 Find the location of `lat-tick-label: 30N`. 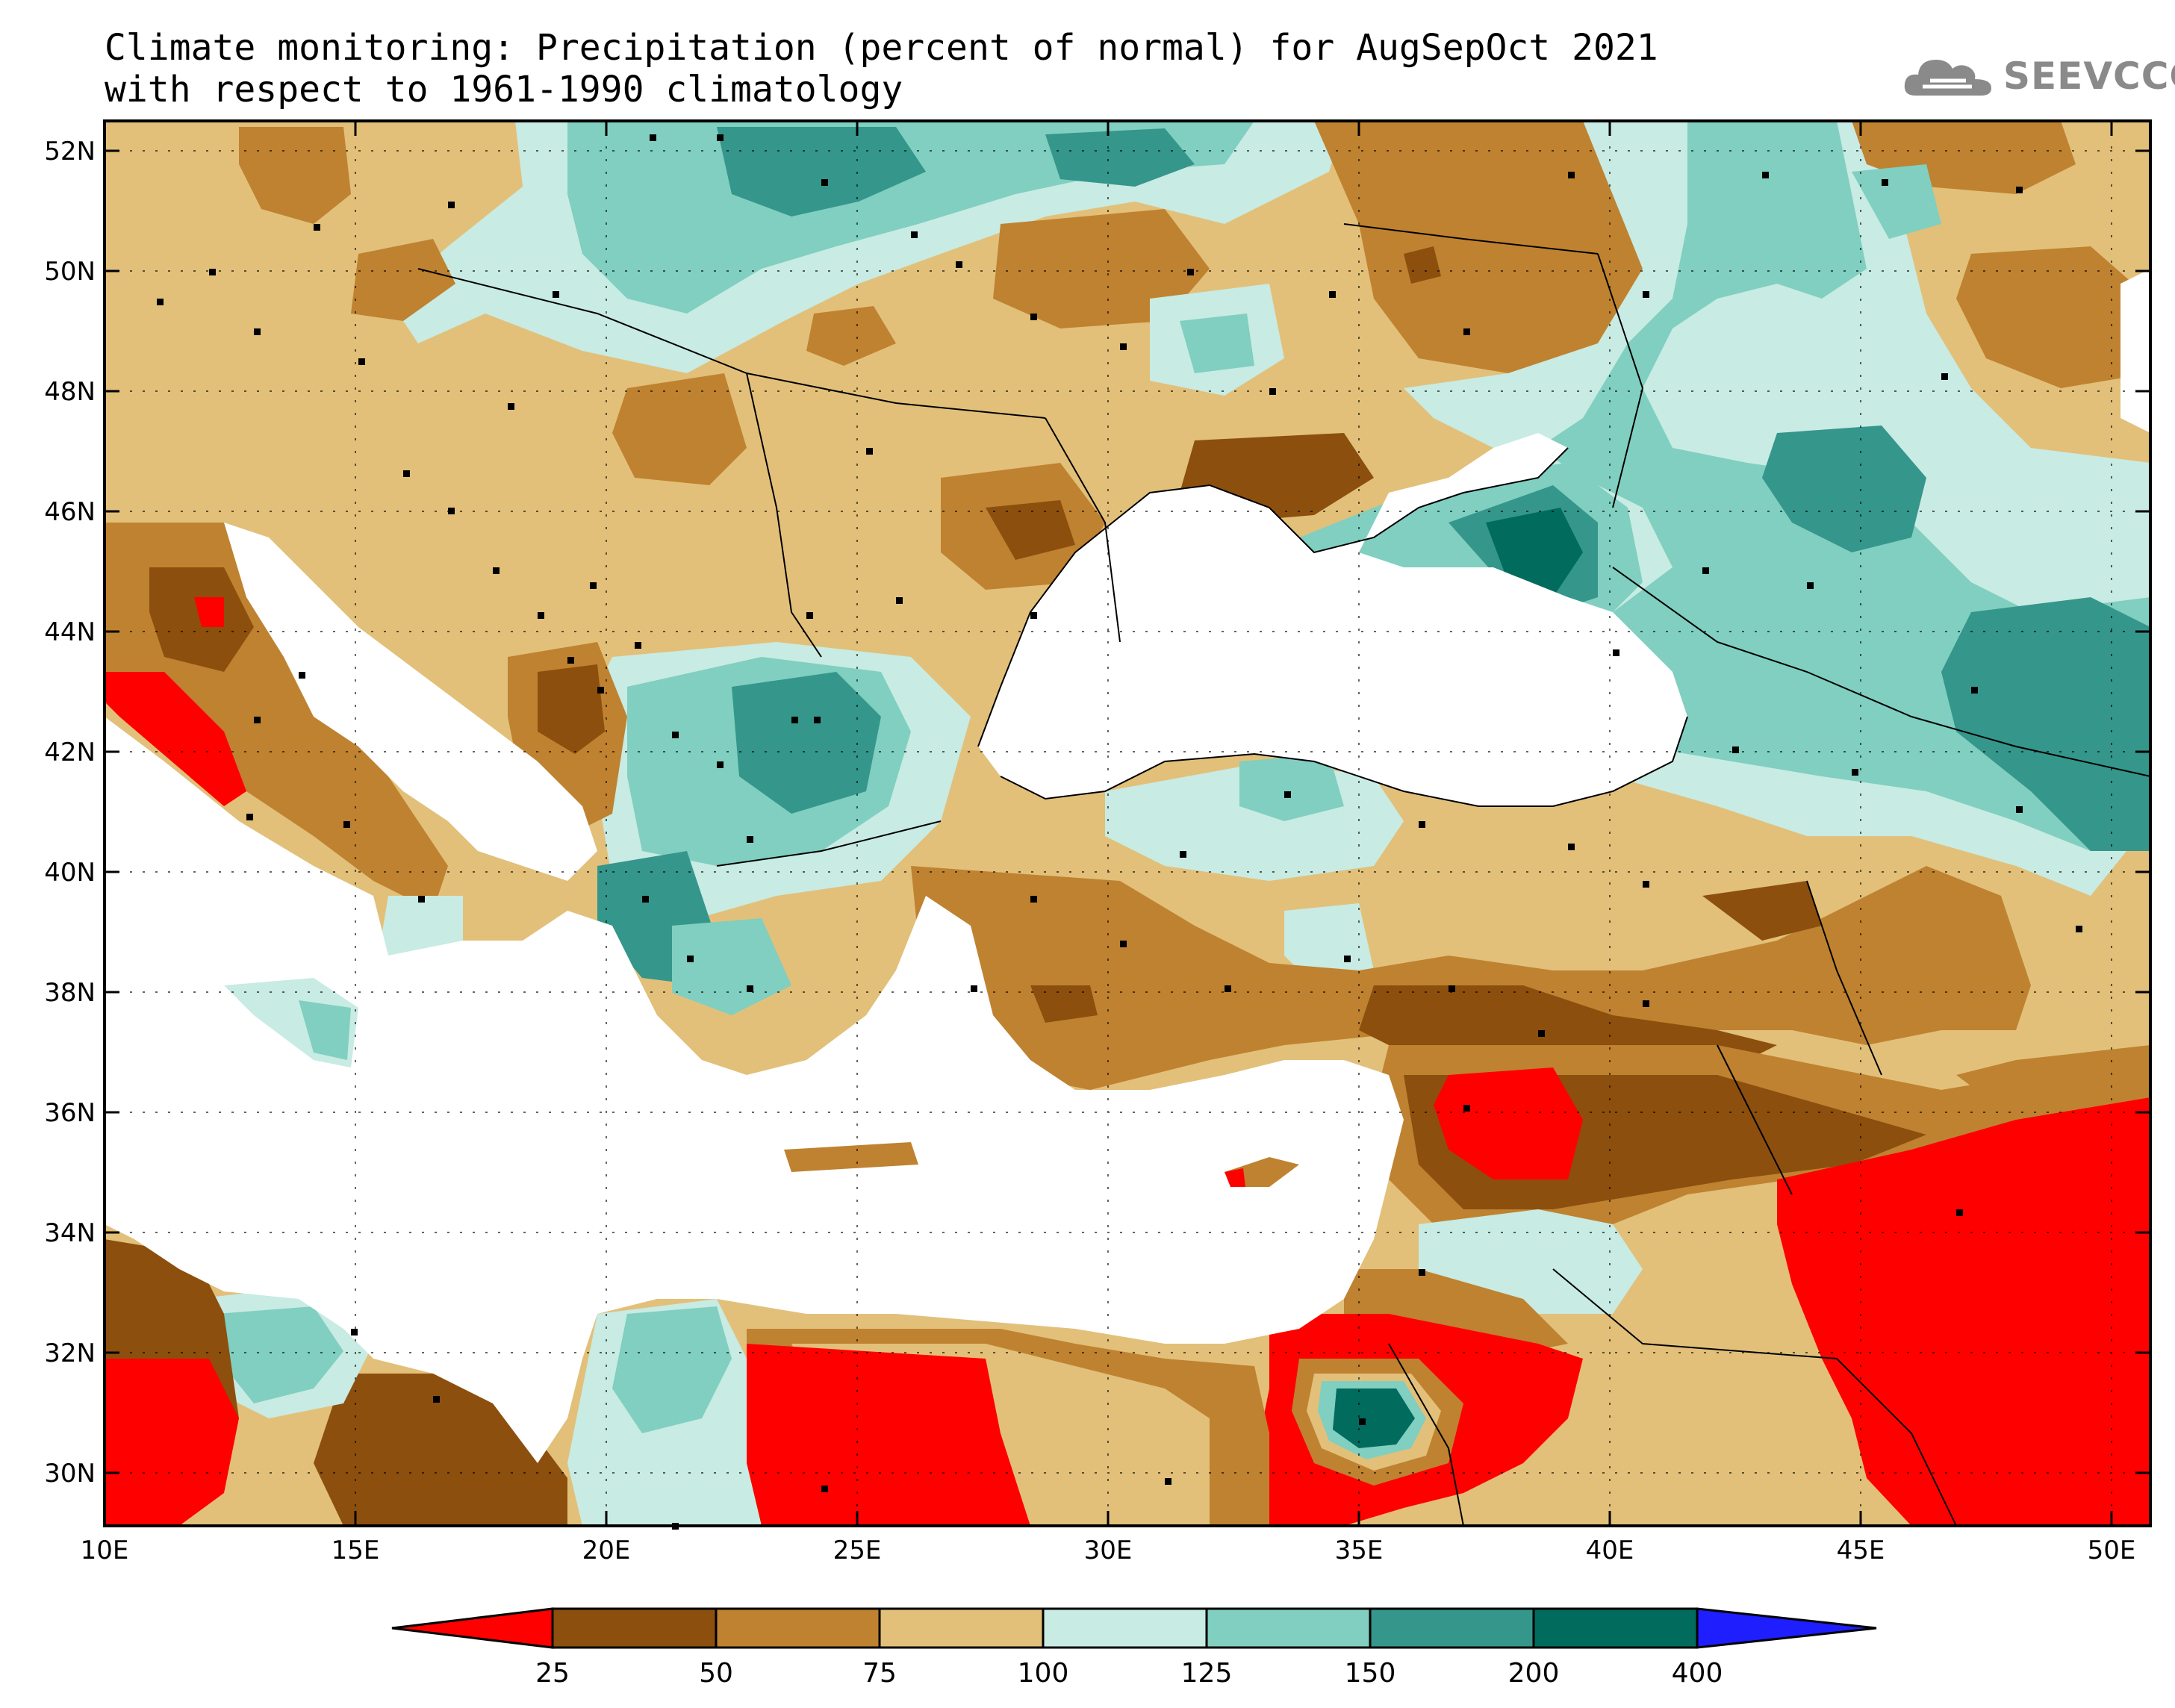

lat-tick-label: 30N is located at coordinates (70, 1474).